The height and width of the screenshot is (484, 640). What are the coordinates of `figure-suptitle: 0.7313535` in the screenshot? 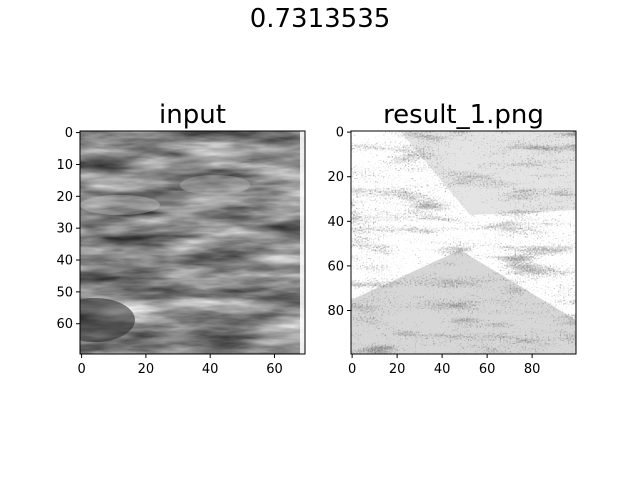 It's located at (320, 19).